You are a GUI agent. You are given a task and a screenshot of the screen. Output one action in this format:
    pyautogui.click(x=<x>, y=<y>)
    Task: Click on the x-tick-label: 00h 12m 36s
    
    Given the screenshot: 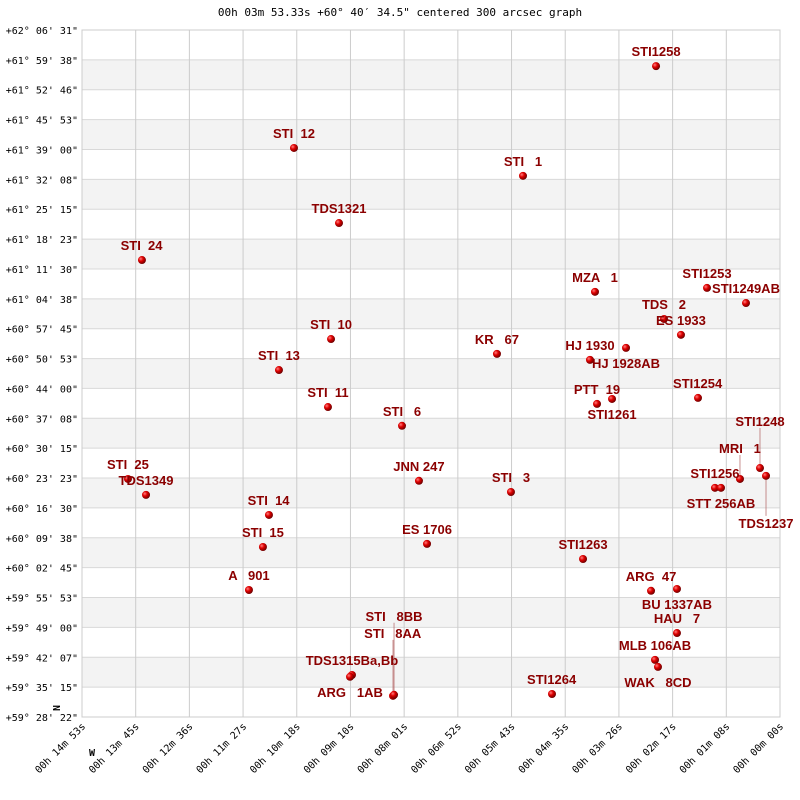 What is the action you would take?
    pyautogui.click(x=168, y=748)
    